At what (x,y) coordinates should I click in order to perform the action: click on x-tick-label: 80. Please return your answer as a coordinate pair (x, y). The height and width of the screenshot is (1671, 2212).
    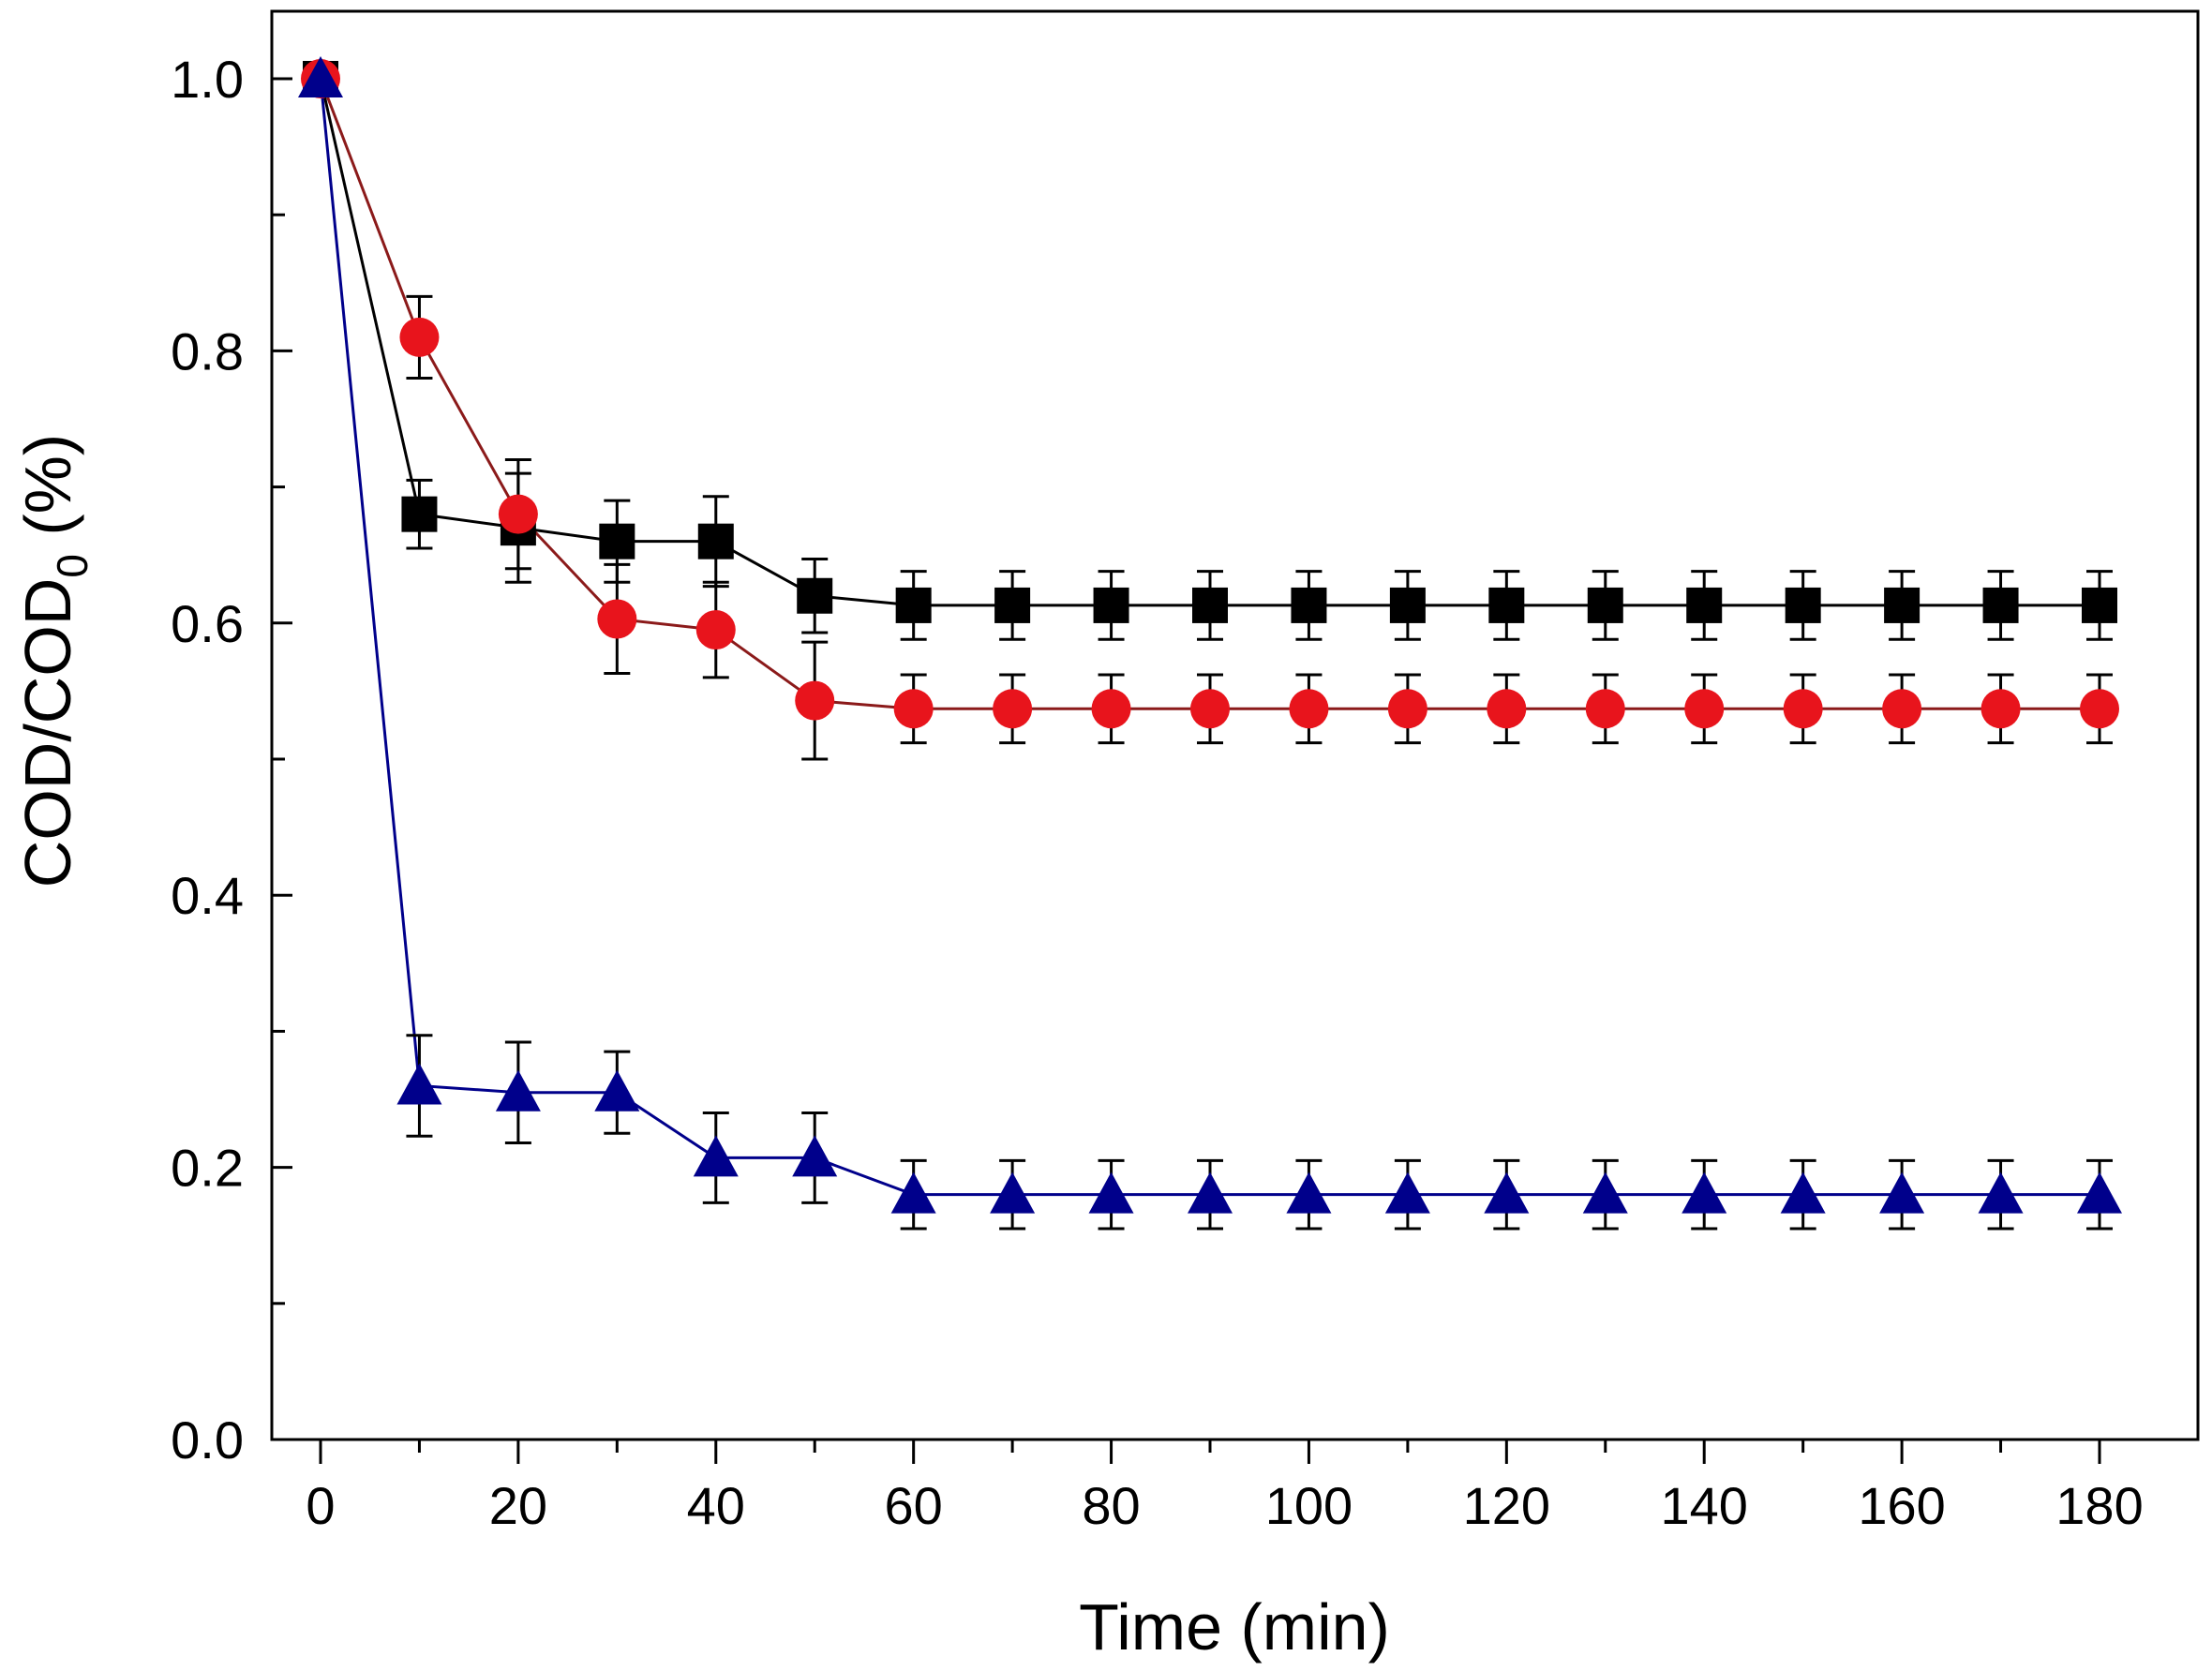
    Looking at the image, I should click on (1111, 1505).